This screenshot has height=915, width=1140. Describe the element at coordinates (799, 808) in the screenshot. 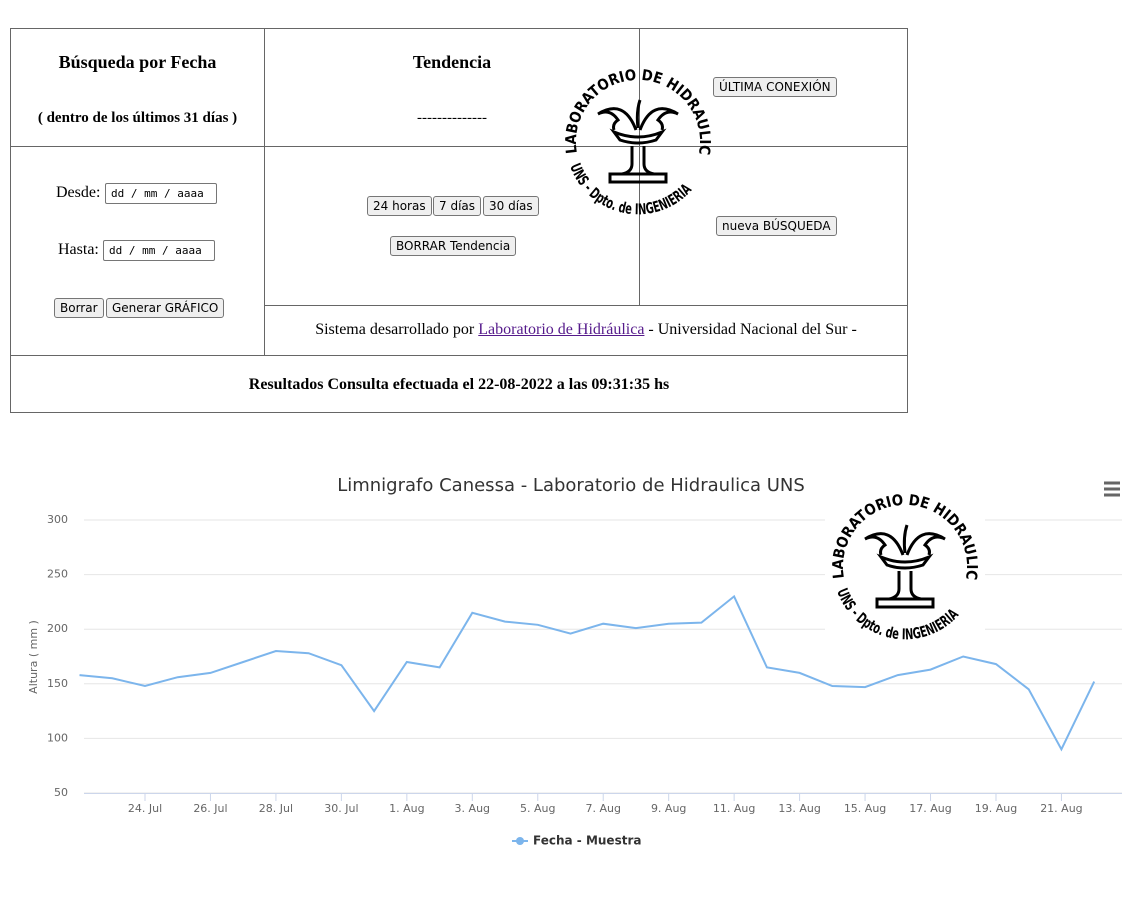

I see `x-tick-label: 13. Aug` at that location.